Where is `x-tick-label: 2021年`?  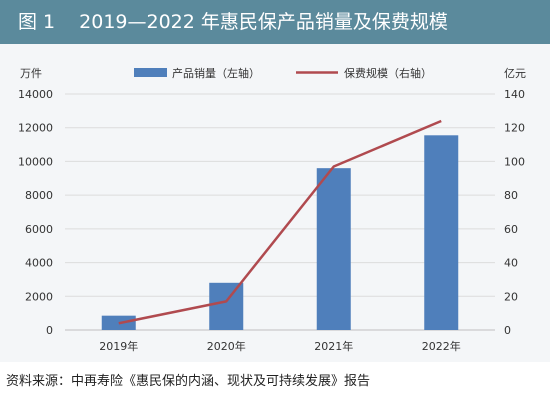
x-tick-label: 2021年 is located at coordinates (333, 346).